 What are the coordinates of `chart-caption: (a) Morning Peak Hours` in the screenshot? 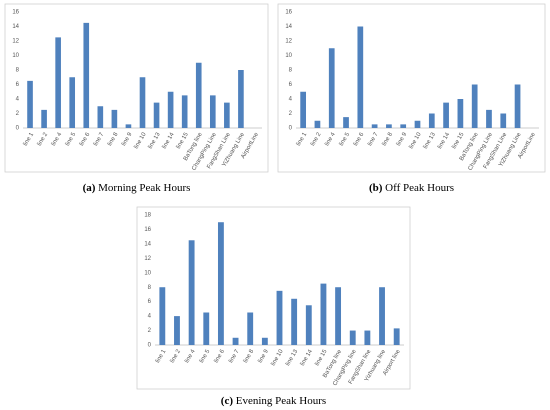 It's located at (137, 188).